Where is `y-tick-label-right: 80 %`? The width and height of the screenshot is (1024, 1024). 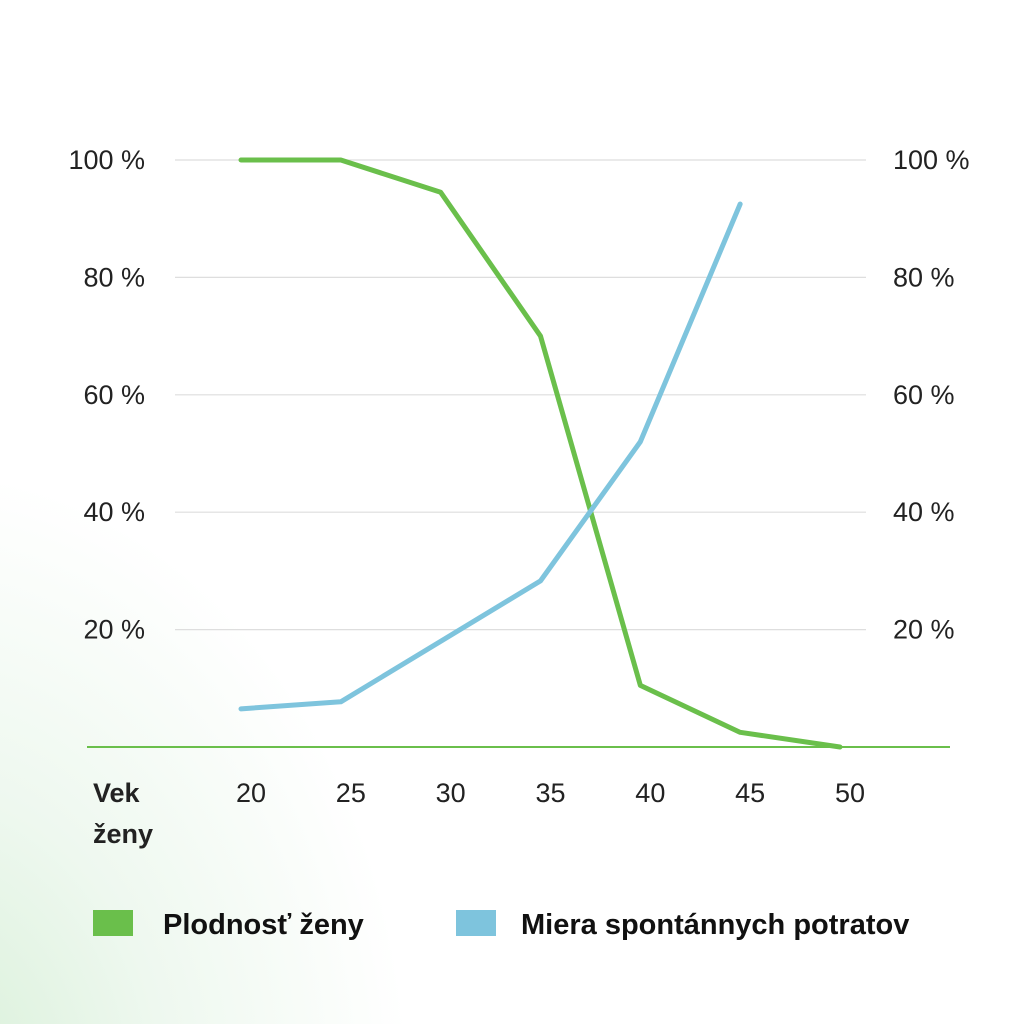 y-tick-label-right: 80 % is located at coordinates (924, 277).